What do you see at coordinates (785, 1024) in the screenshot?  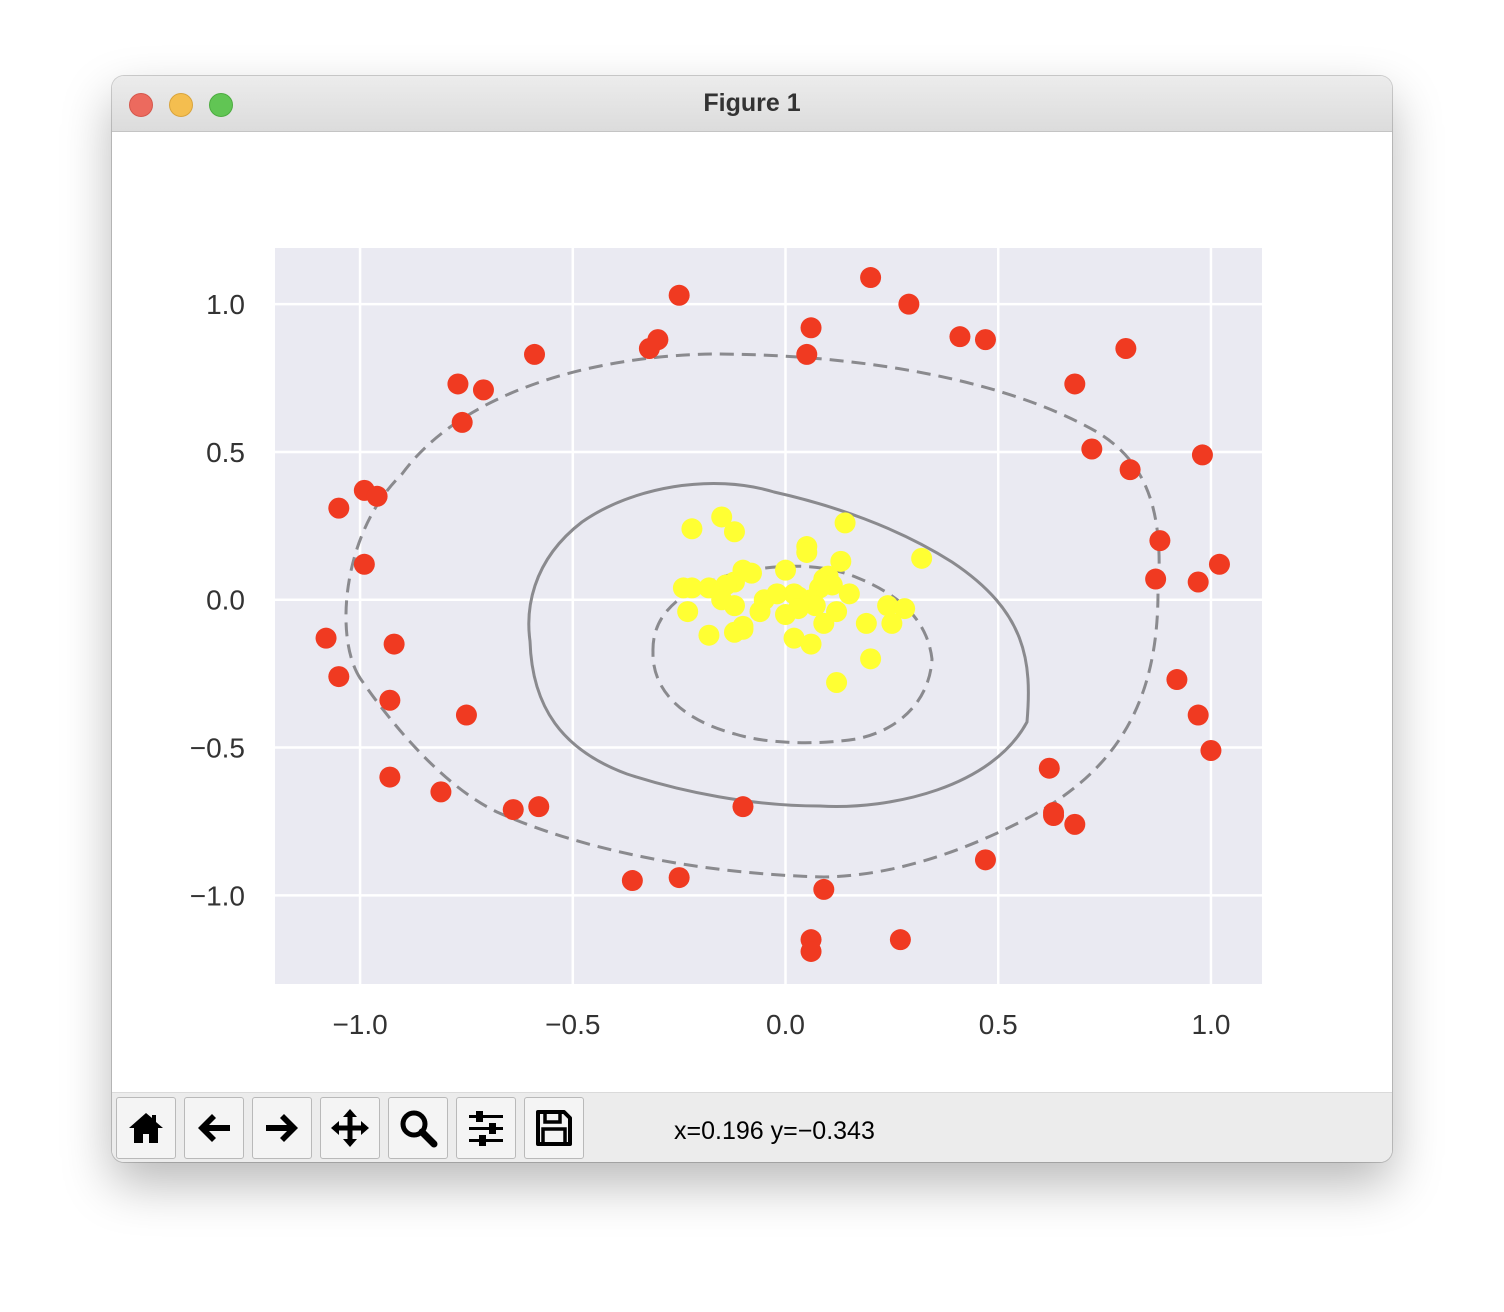 I see `x-tick-label: 0.0` at bounding box center [785, 1024].